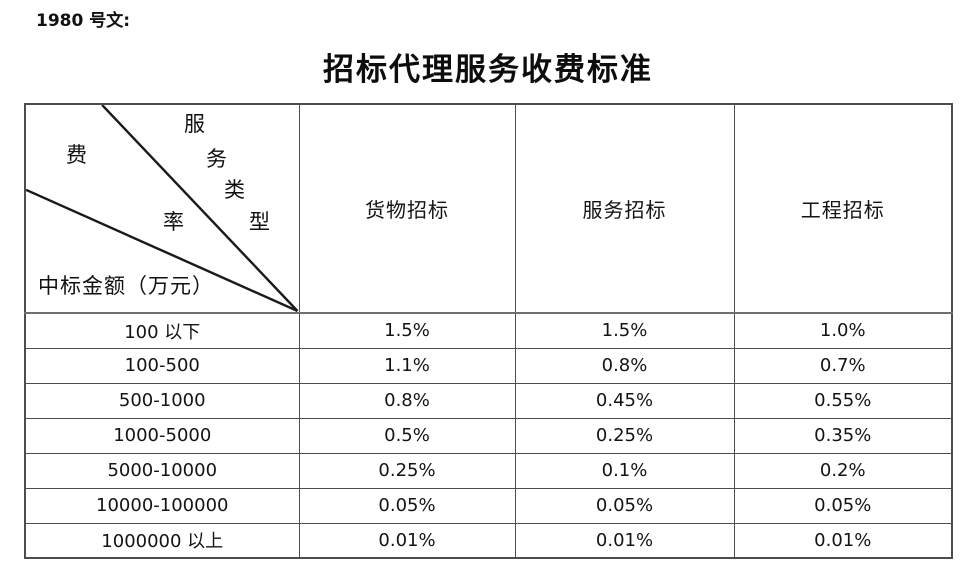 This screenshot has height=581, width=976. I want to click on amount-range-cell: 100 以下, so click(162, 330).